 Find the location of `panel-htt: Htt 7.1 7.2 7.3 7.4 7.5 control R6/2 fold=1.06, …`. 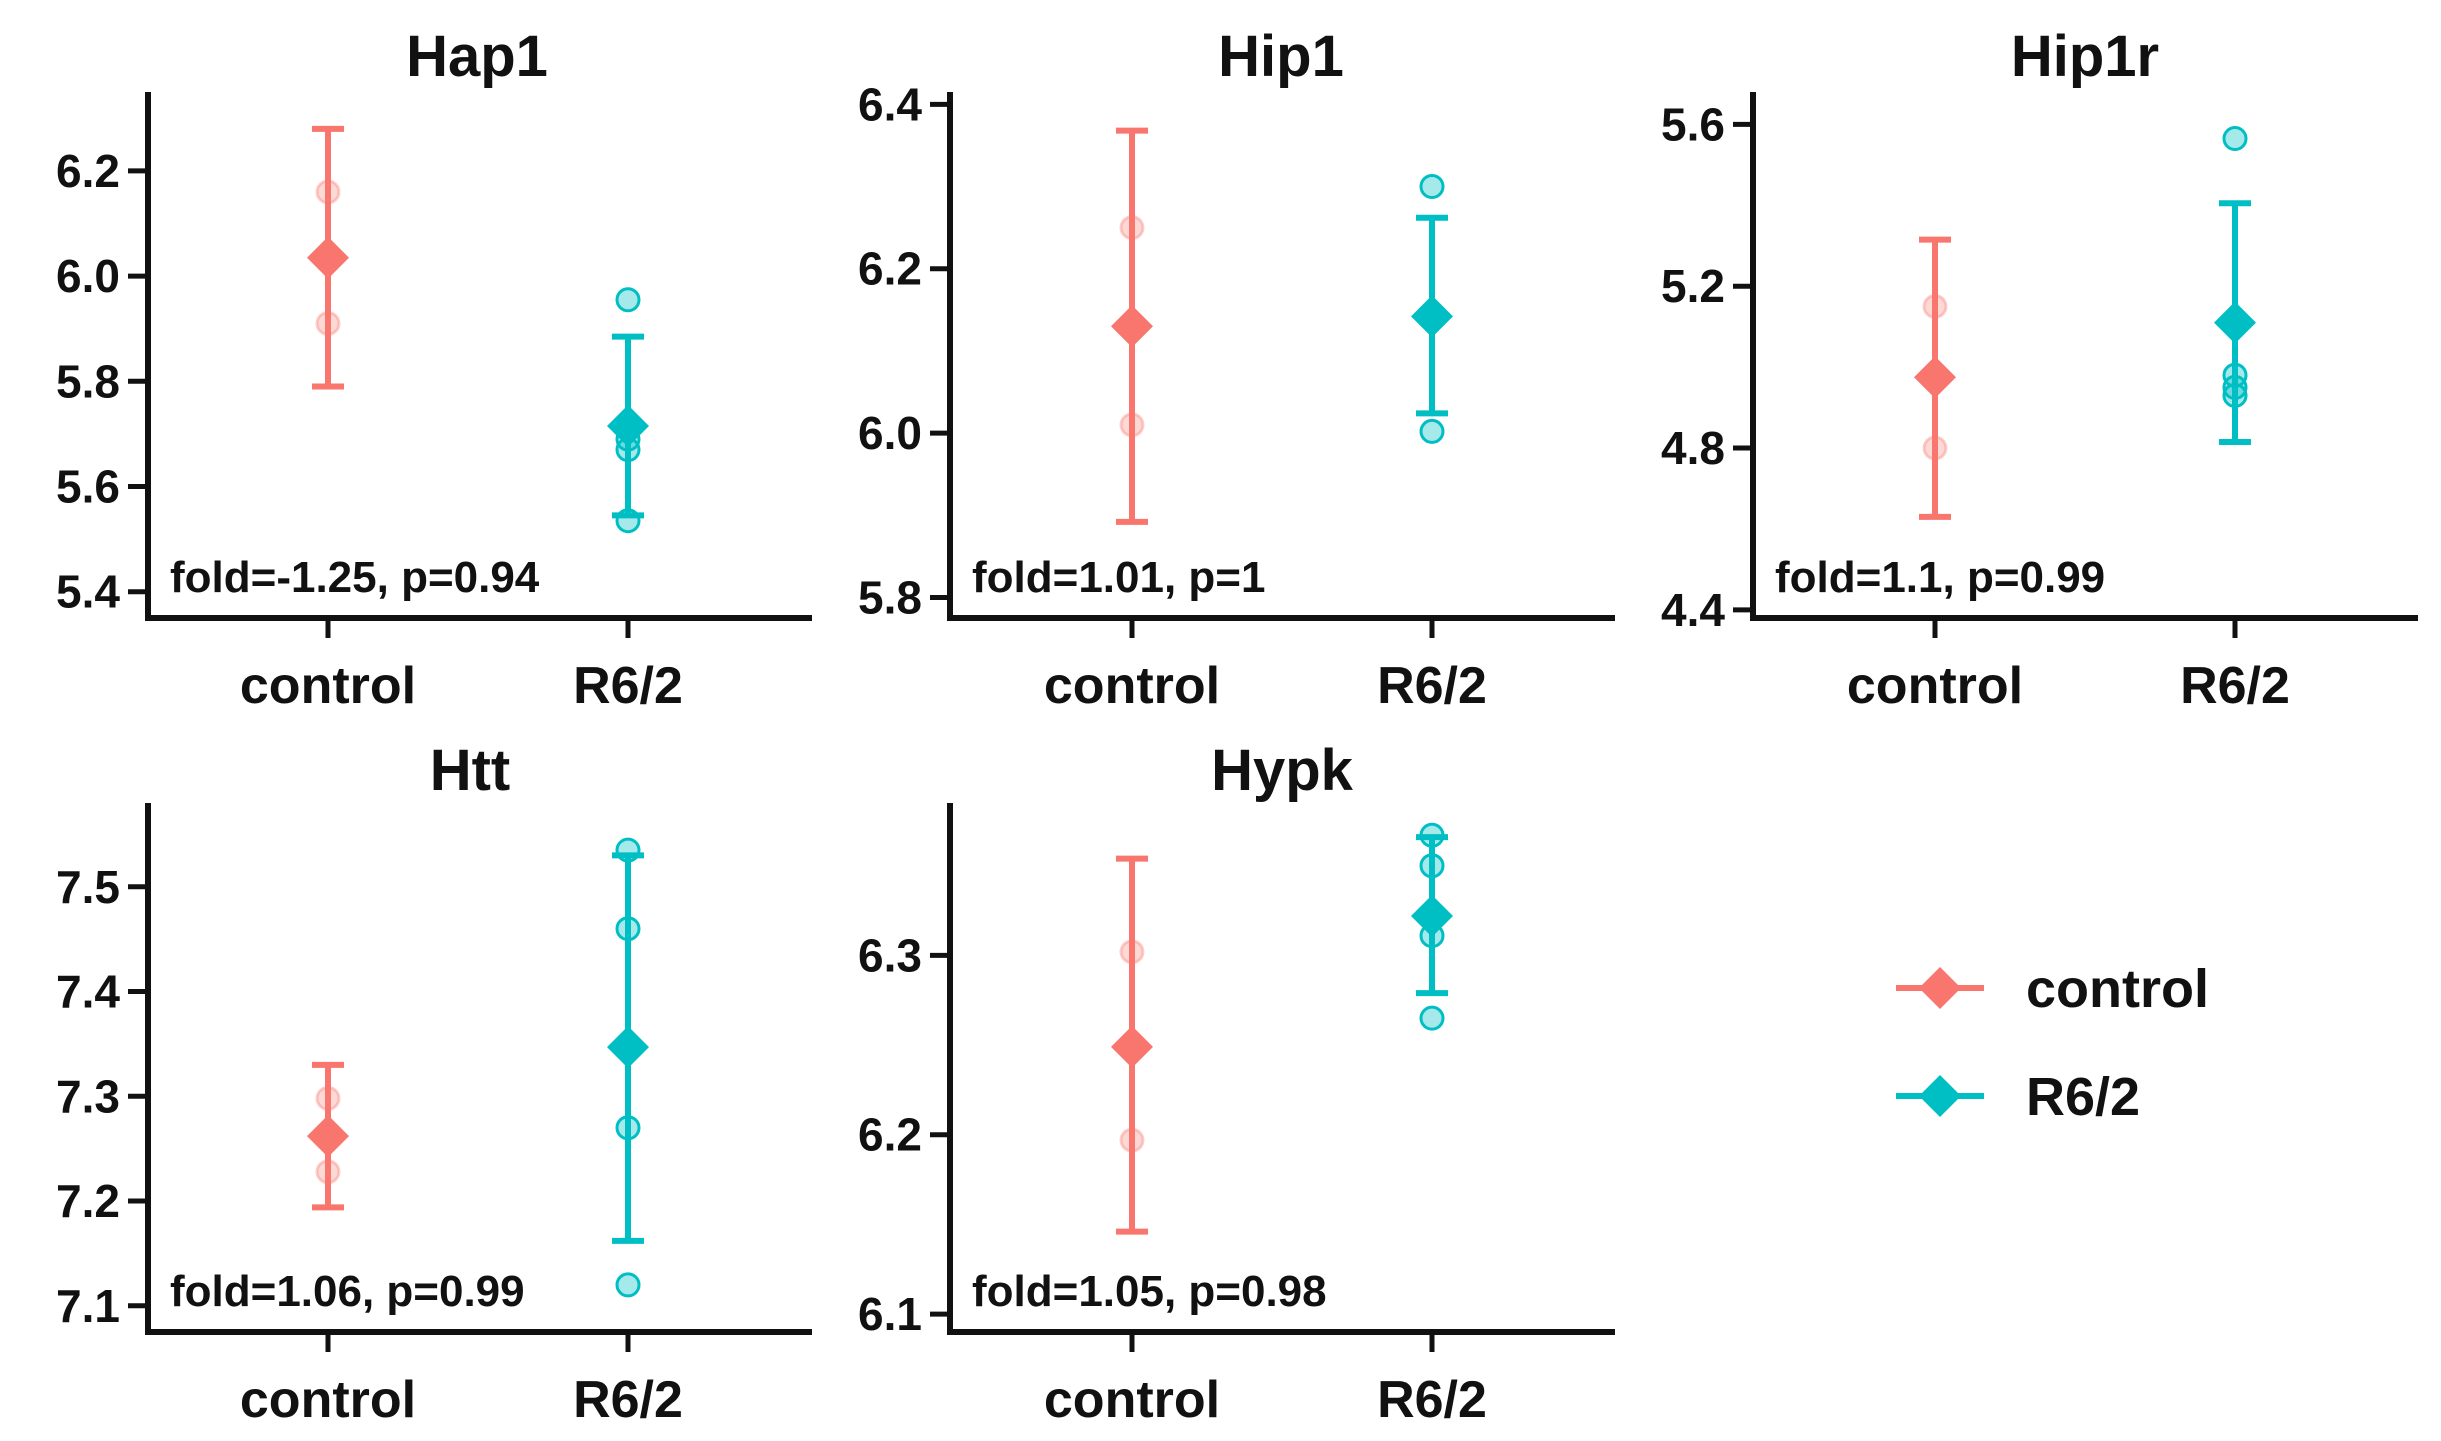

panel-htt: Htt 7.1 7.2 7.3 7.4 7.5 control R6/2 fold=1.06, … is located at coordinates (434, 1083).